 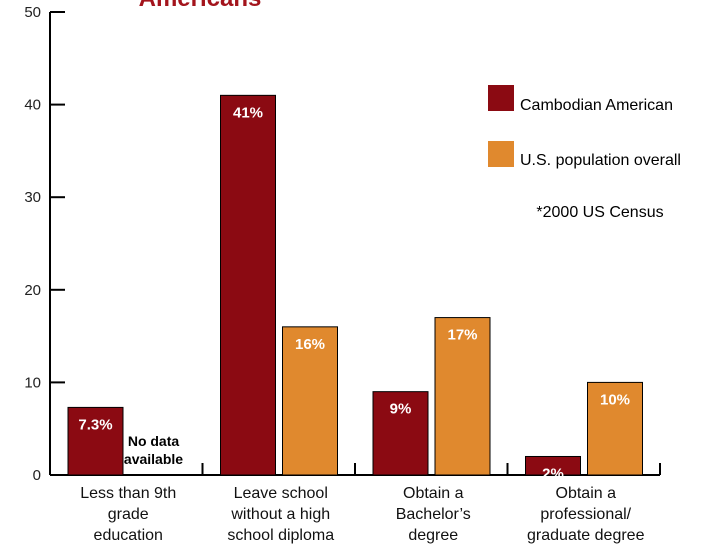 I want to click on x-tick-label-line: grade, so click(x=128, y=514).